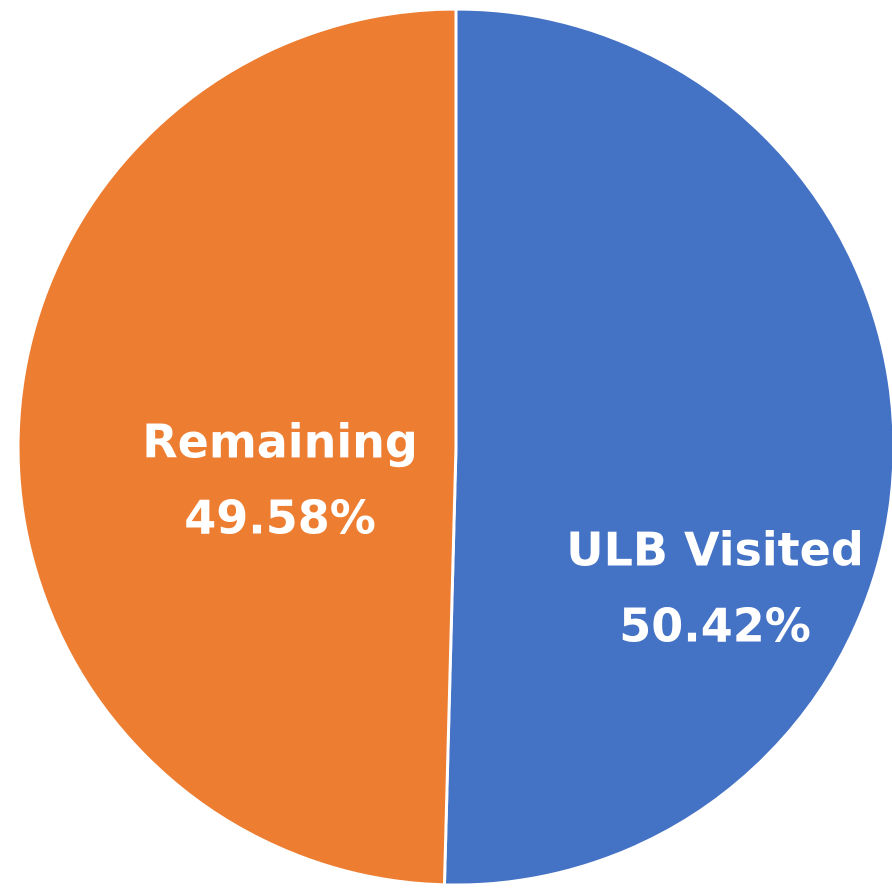  I want to click on slice-value: 50.42%, so click(715, 626).